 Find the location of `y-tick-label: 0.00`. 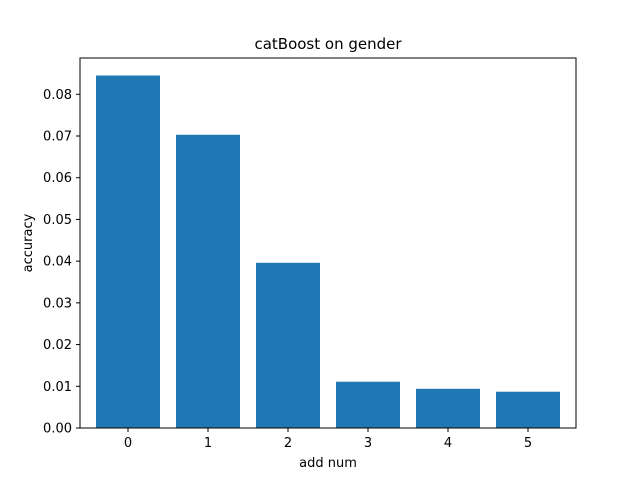

y-tick-label: 0.00 is located at coordinates (57, 429).